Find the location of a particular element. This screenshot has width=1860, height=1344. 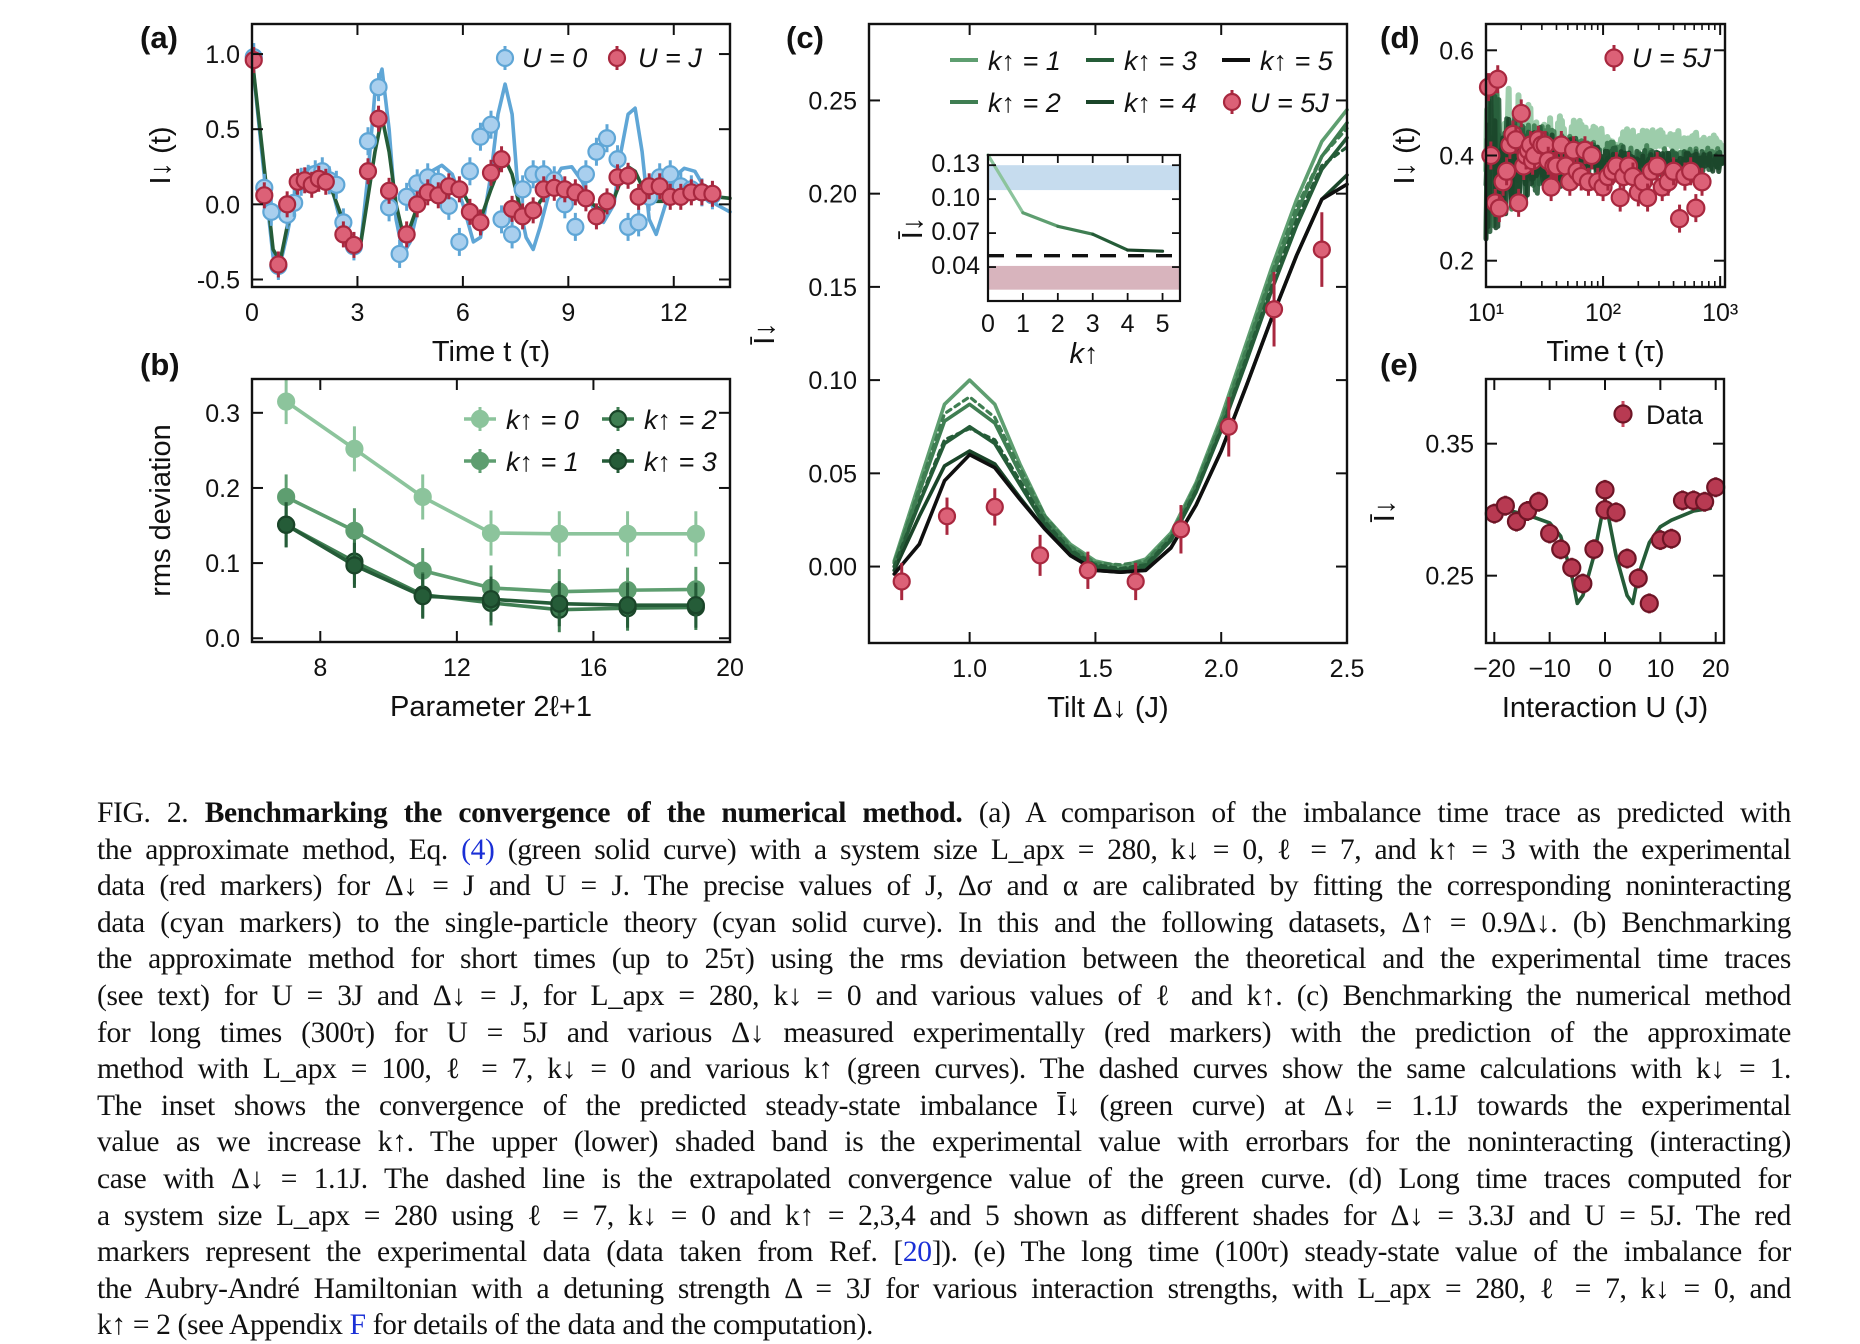

dashed-series-line is located at coordinates (1120, 346).